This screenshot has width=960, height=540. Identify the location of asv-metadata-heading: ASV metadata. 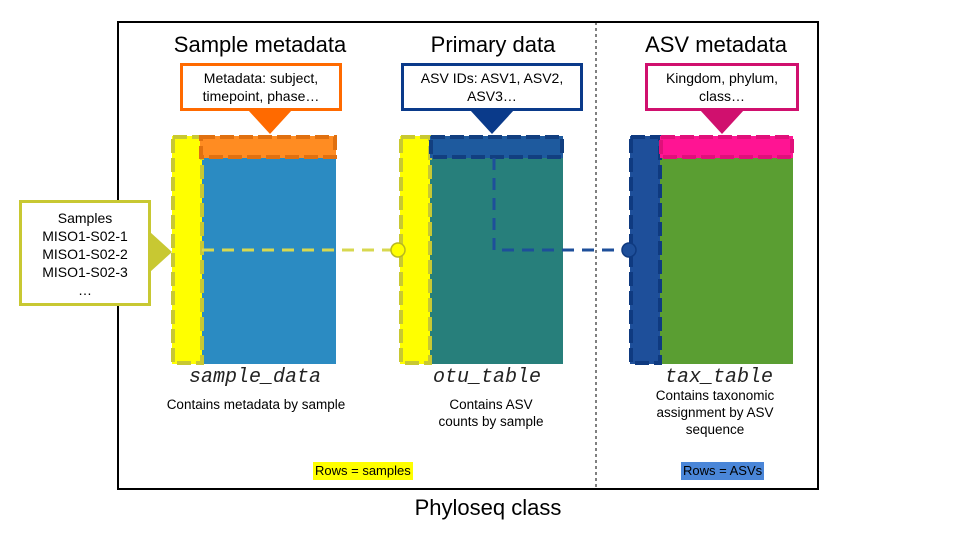
(716, 44).